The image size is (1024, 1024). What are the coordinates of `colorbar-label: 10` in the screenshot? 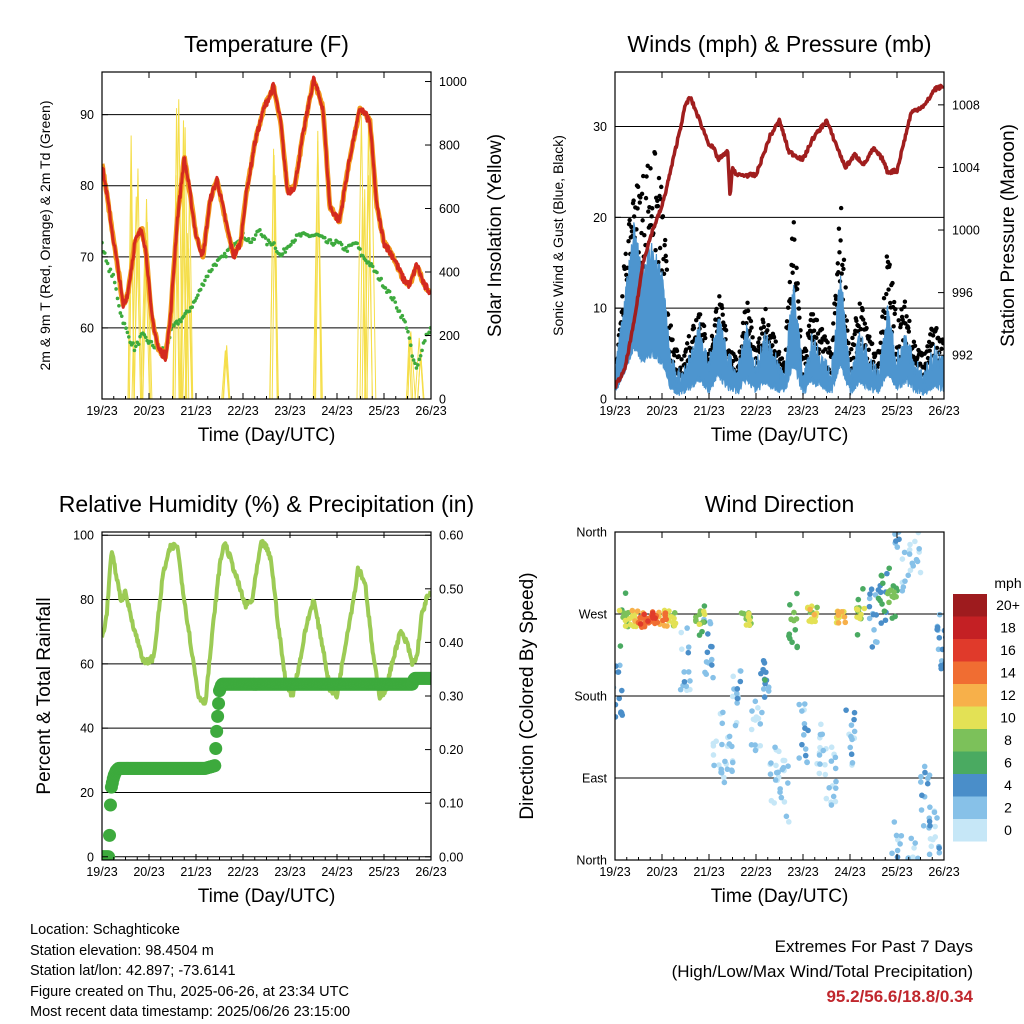 It's located at (1008, 718).